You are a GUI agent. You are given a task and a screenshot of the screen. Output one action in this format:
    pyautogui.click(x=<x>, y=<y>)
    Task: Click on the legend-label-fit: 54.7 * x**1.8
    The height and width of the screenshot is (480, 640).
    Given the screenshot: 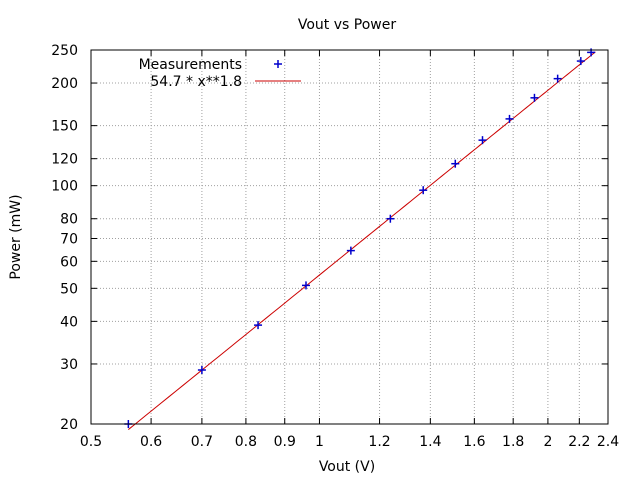 What is the action you would take?
    pyautogui.click(x=196, y=82)
    